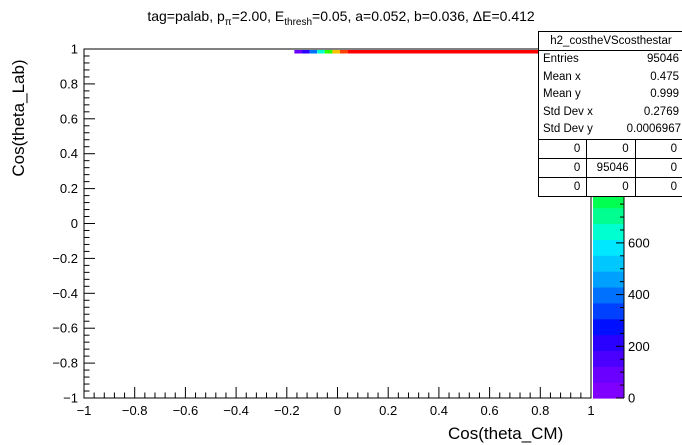 This screenshot has width=682, height=445. What do you see at coordinates (439, 410) in the screenshot?
I see `x-tick-label: 0.4` at bounding box center [439, 410].